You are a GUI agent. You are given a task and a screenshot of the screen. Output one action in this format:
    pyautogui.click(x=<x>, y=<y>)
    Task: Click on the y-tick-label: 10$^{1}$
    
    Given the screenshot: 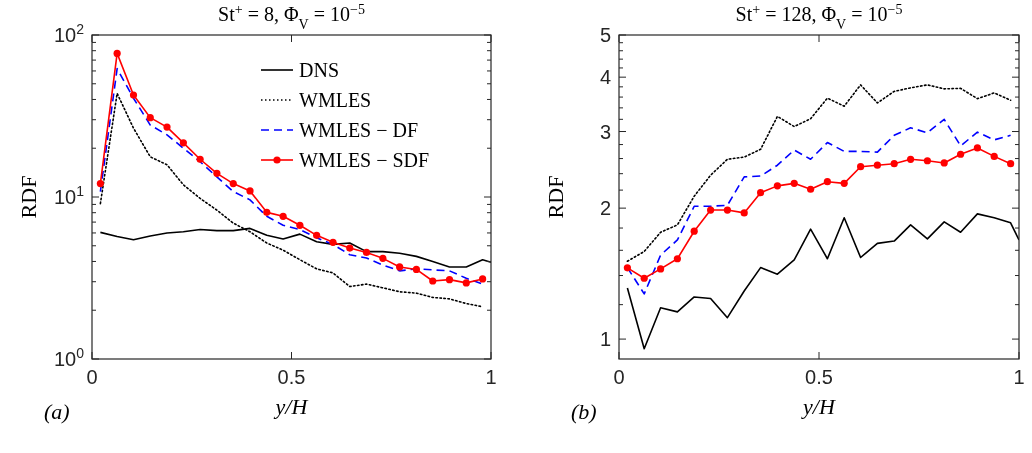 What is the action you would take?
    pyautogui.click(x=69, y=195)
    